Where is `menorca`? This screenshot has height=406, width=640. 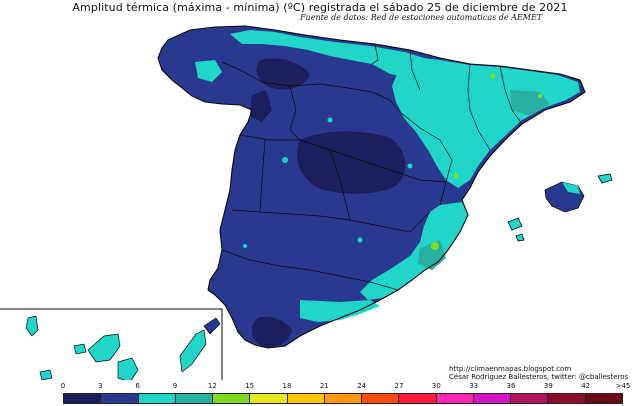 menorca is located at coordinates (605, 178).